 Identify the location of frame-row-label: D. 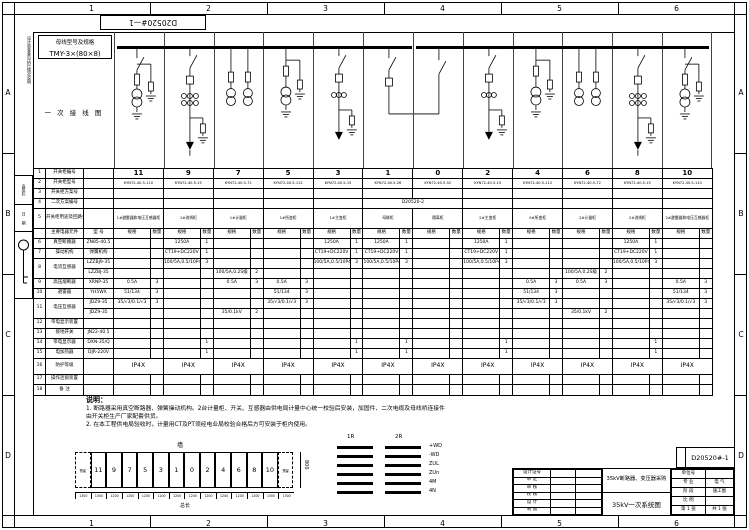
(741, 455).